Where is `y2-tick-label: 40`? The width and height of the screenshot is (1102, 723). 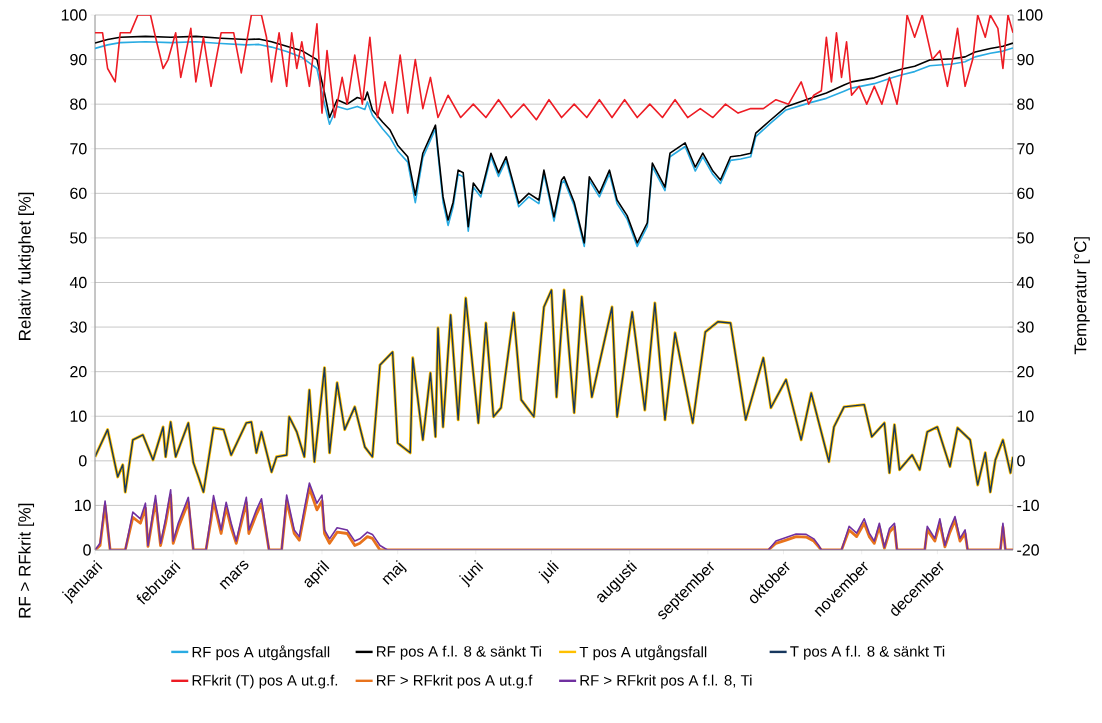 y2-tick-label: 40 is located at coordinates (1025, 282).